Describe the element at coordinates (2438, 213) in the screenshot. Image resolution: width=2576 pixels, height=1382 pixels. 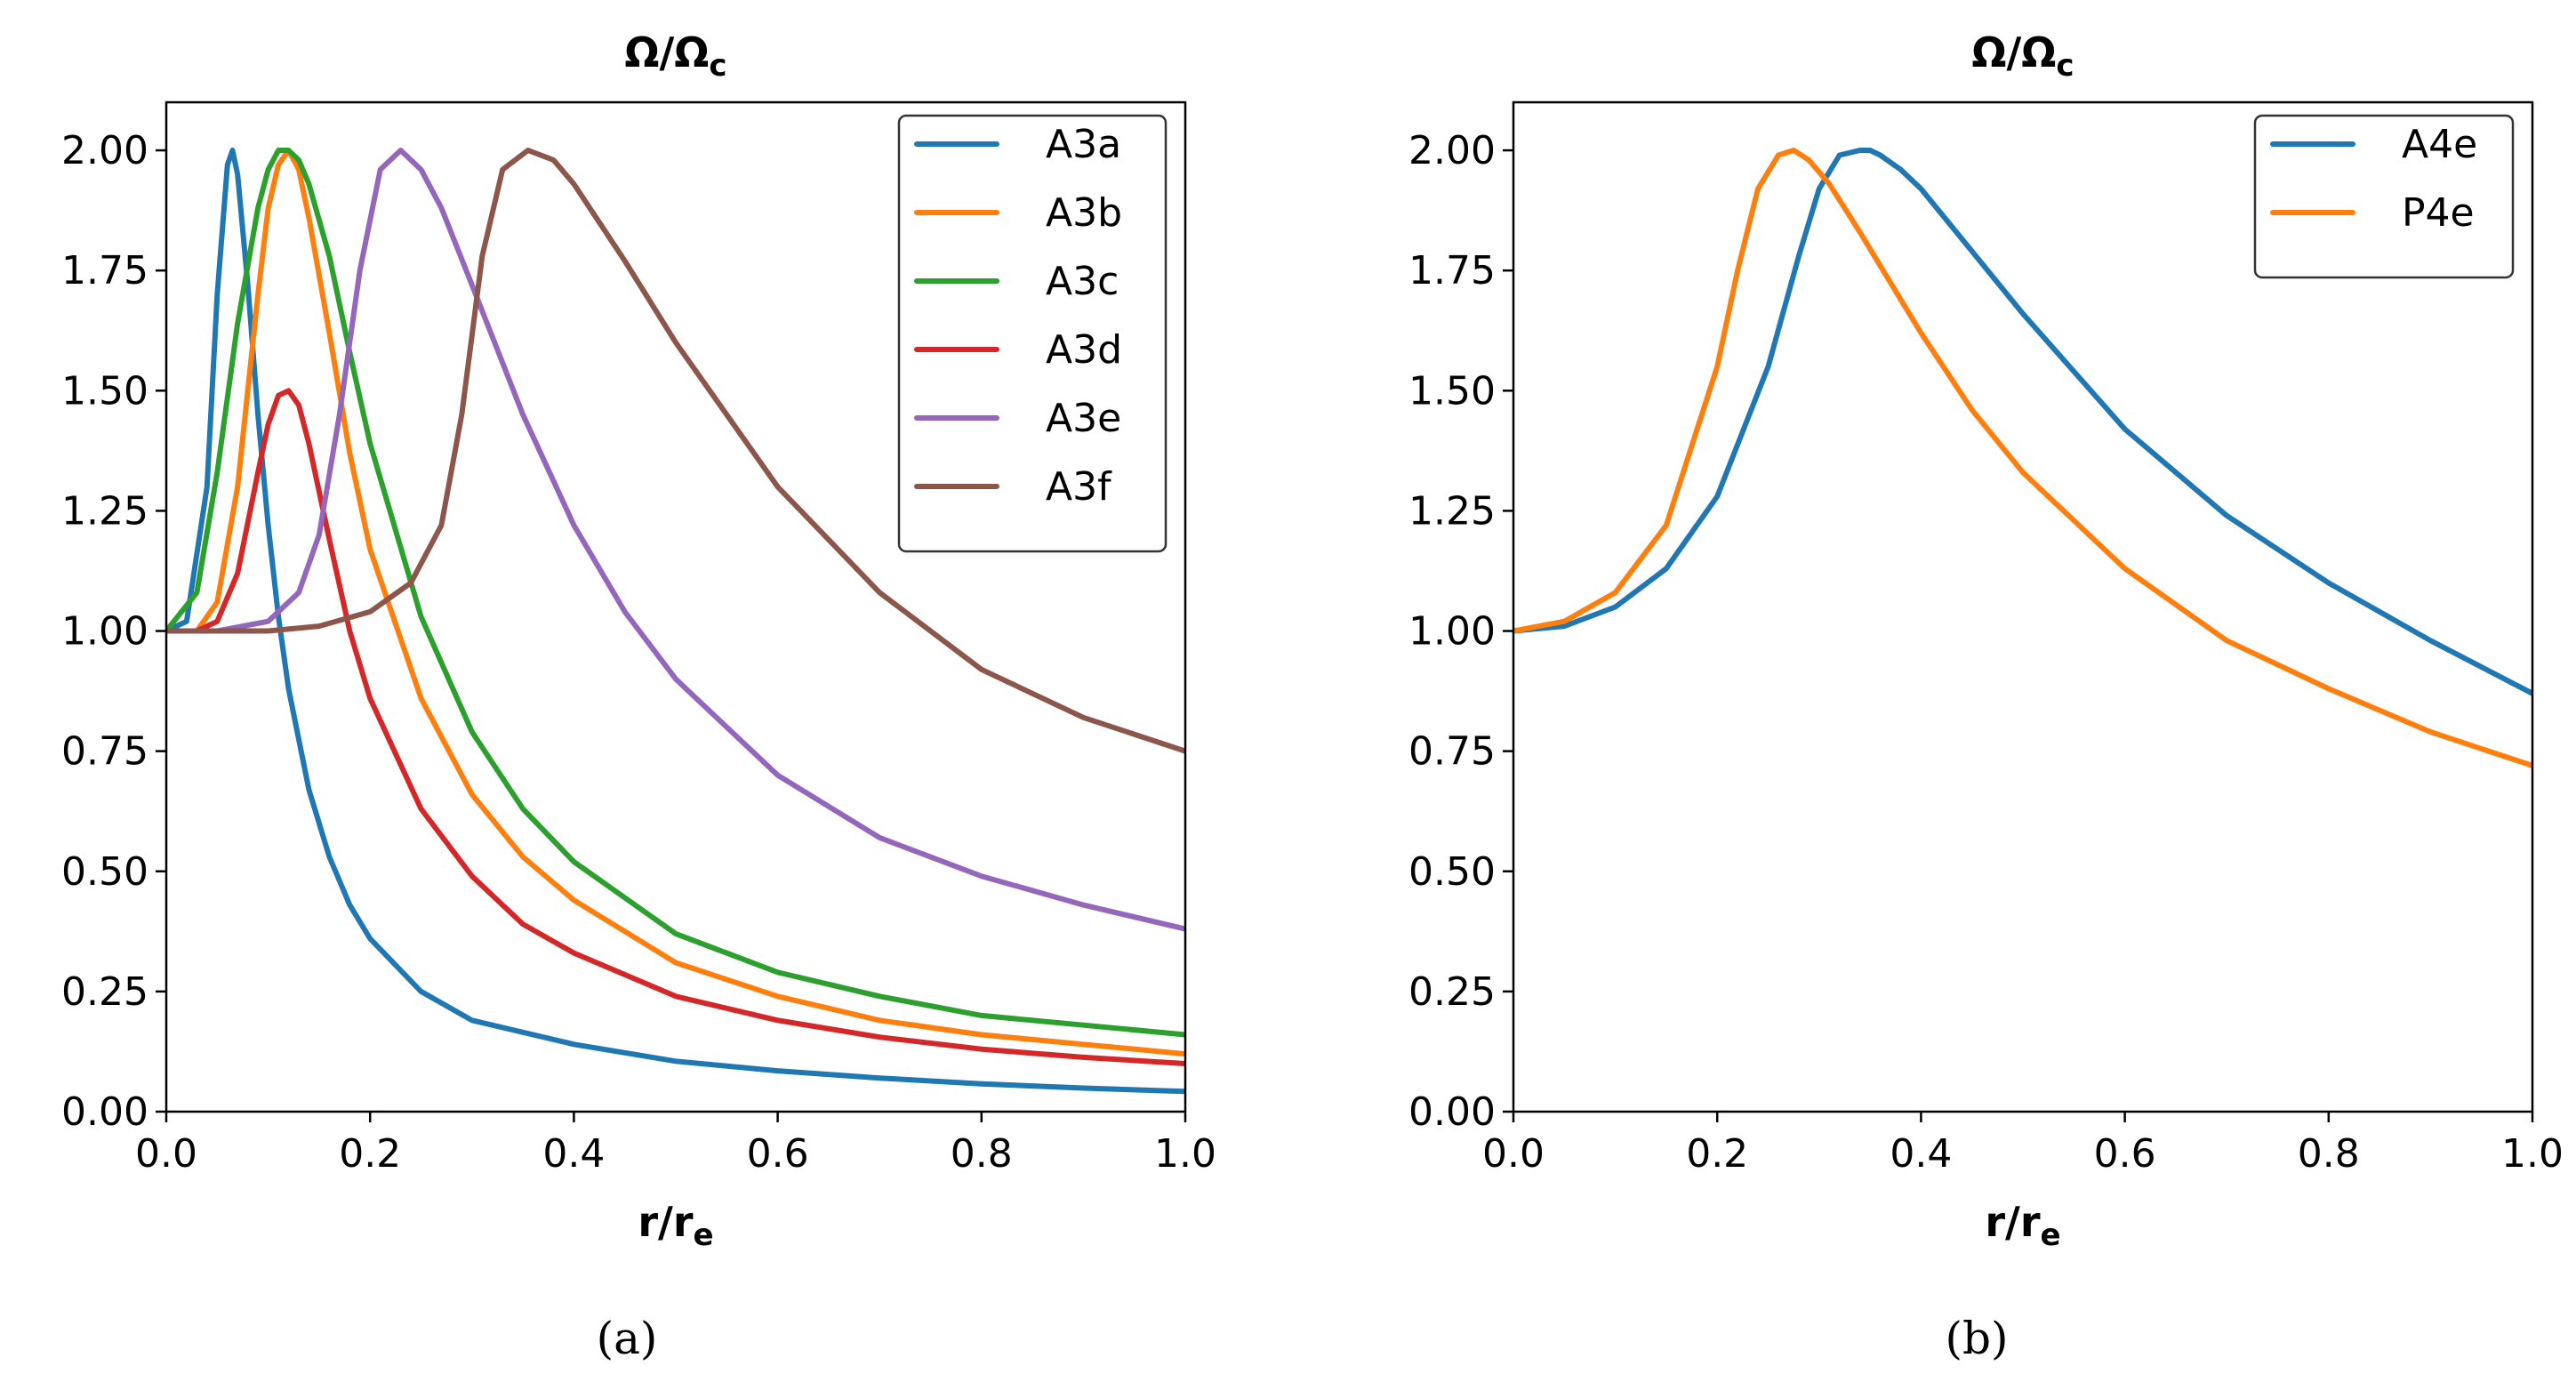
I see `legend-label: P4e` at that location.